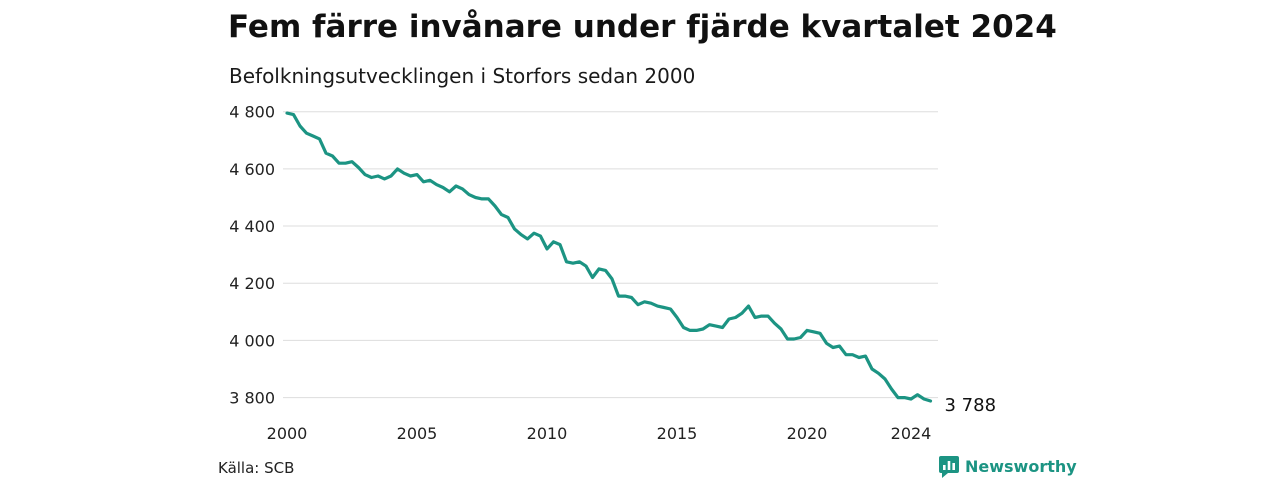 Image resolution: width=1280 pixels, height=480 pixels. I want to click on y-axis-ticks: 3 800 4 000 4 200 4 400 4 600 4 800, so click(252, 255).